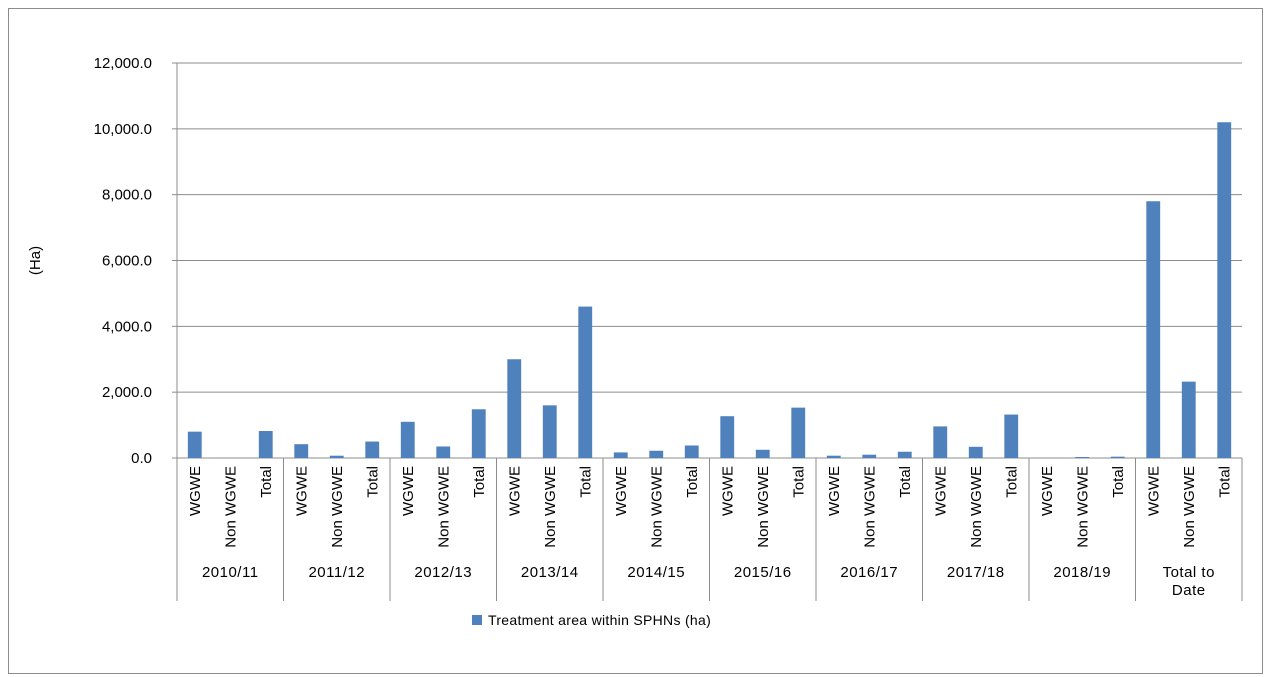 This screenshot has width=1271, height=677. I want to click on group-label: 2016/17, so click(869, 572).